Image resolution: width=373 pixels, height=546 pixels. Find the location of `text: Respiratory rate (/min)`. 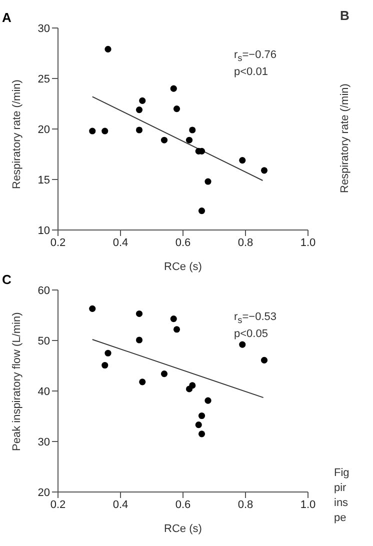

text: Respiratory rate (/min) is located at coordinates (345, 138).